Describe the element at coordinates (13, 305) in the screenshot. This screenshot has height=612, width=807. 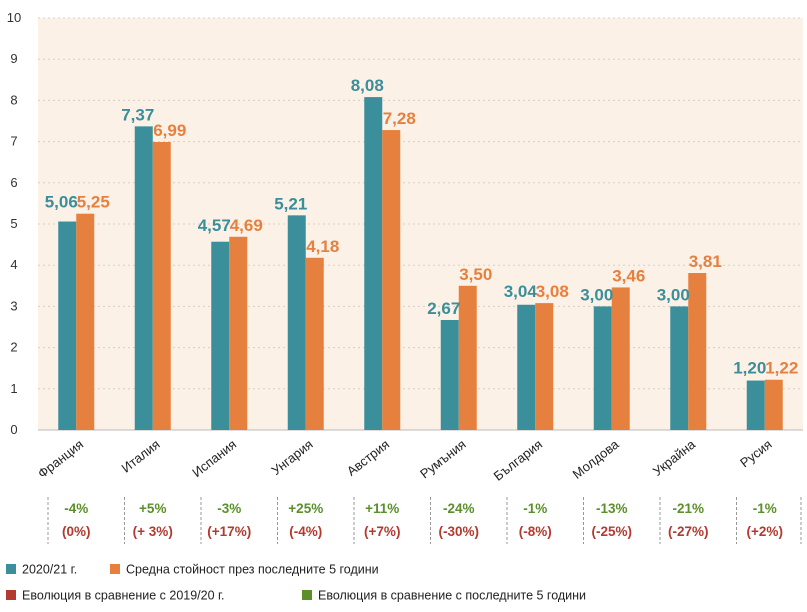
I see `y-tick-label: 3` at that location.